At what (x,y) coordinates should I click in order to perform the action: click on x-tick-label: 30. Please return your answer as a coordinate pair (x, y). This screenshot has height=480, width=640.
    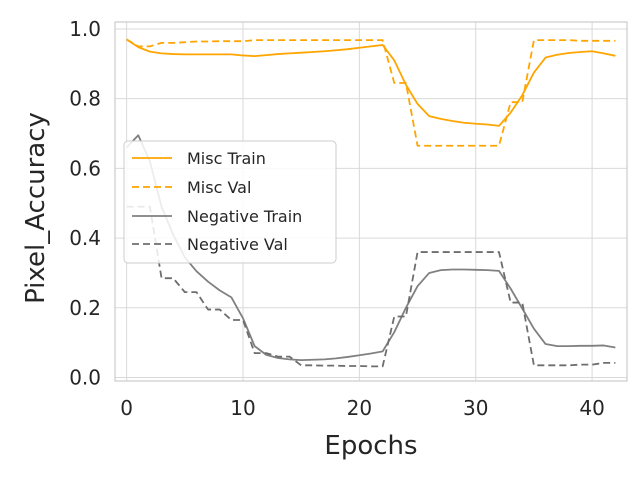
    Looking at the image, I should click on (475, 408).